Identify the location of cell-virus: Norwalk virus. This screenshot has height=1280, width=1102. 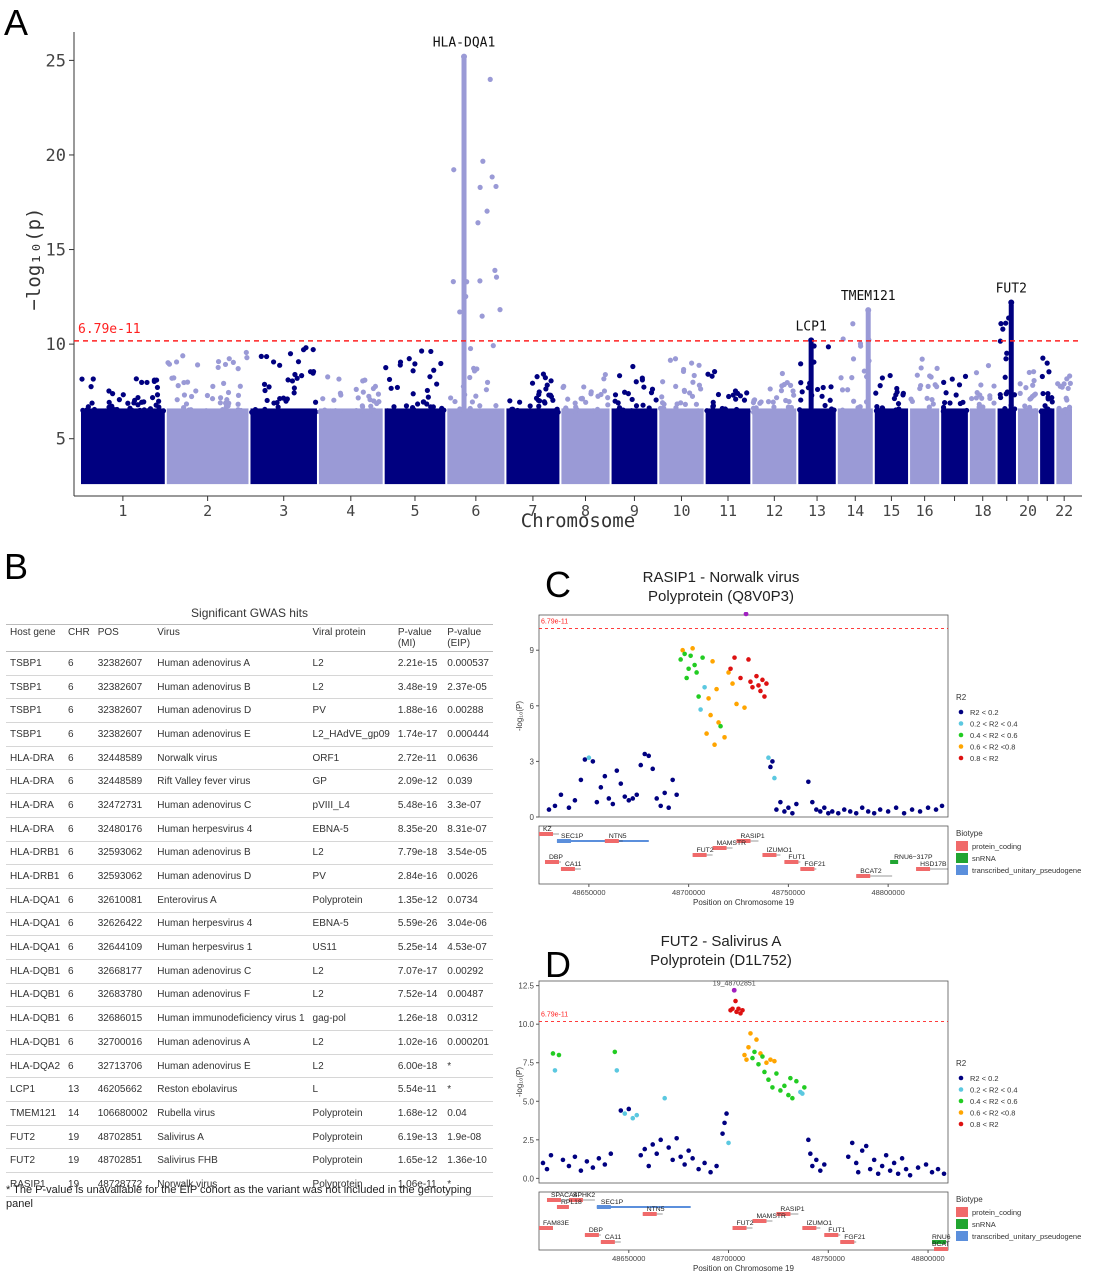
(231, 1184).